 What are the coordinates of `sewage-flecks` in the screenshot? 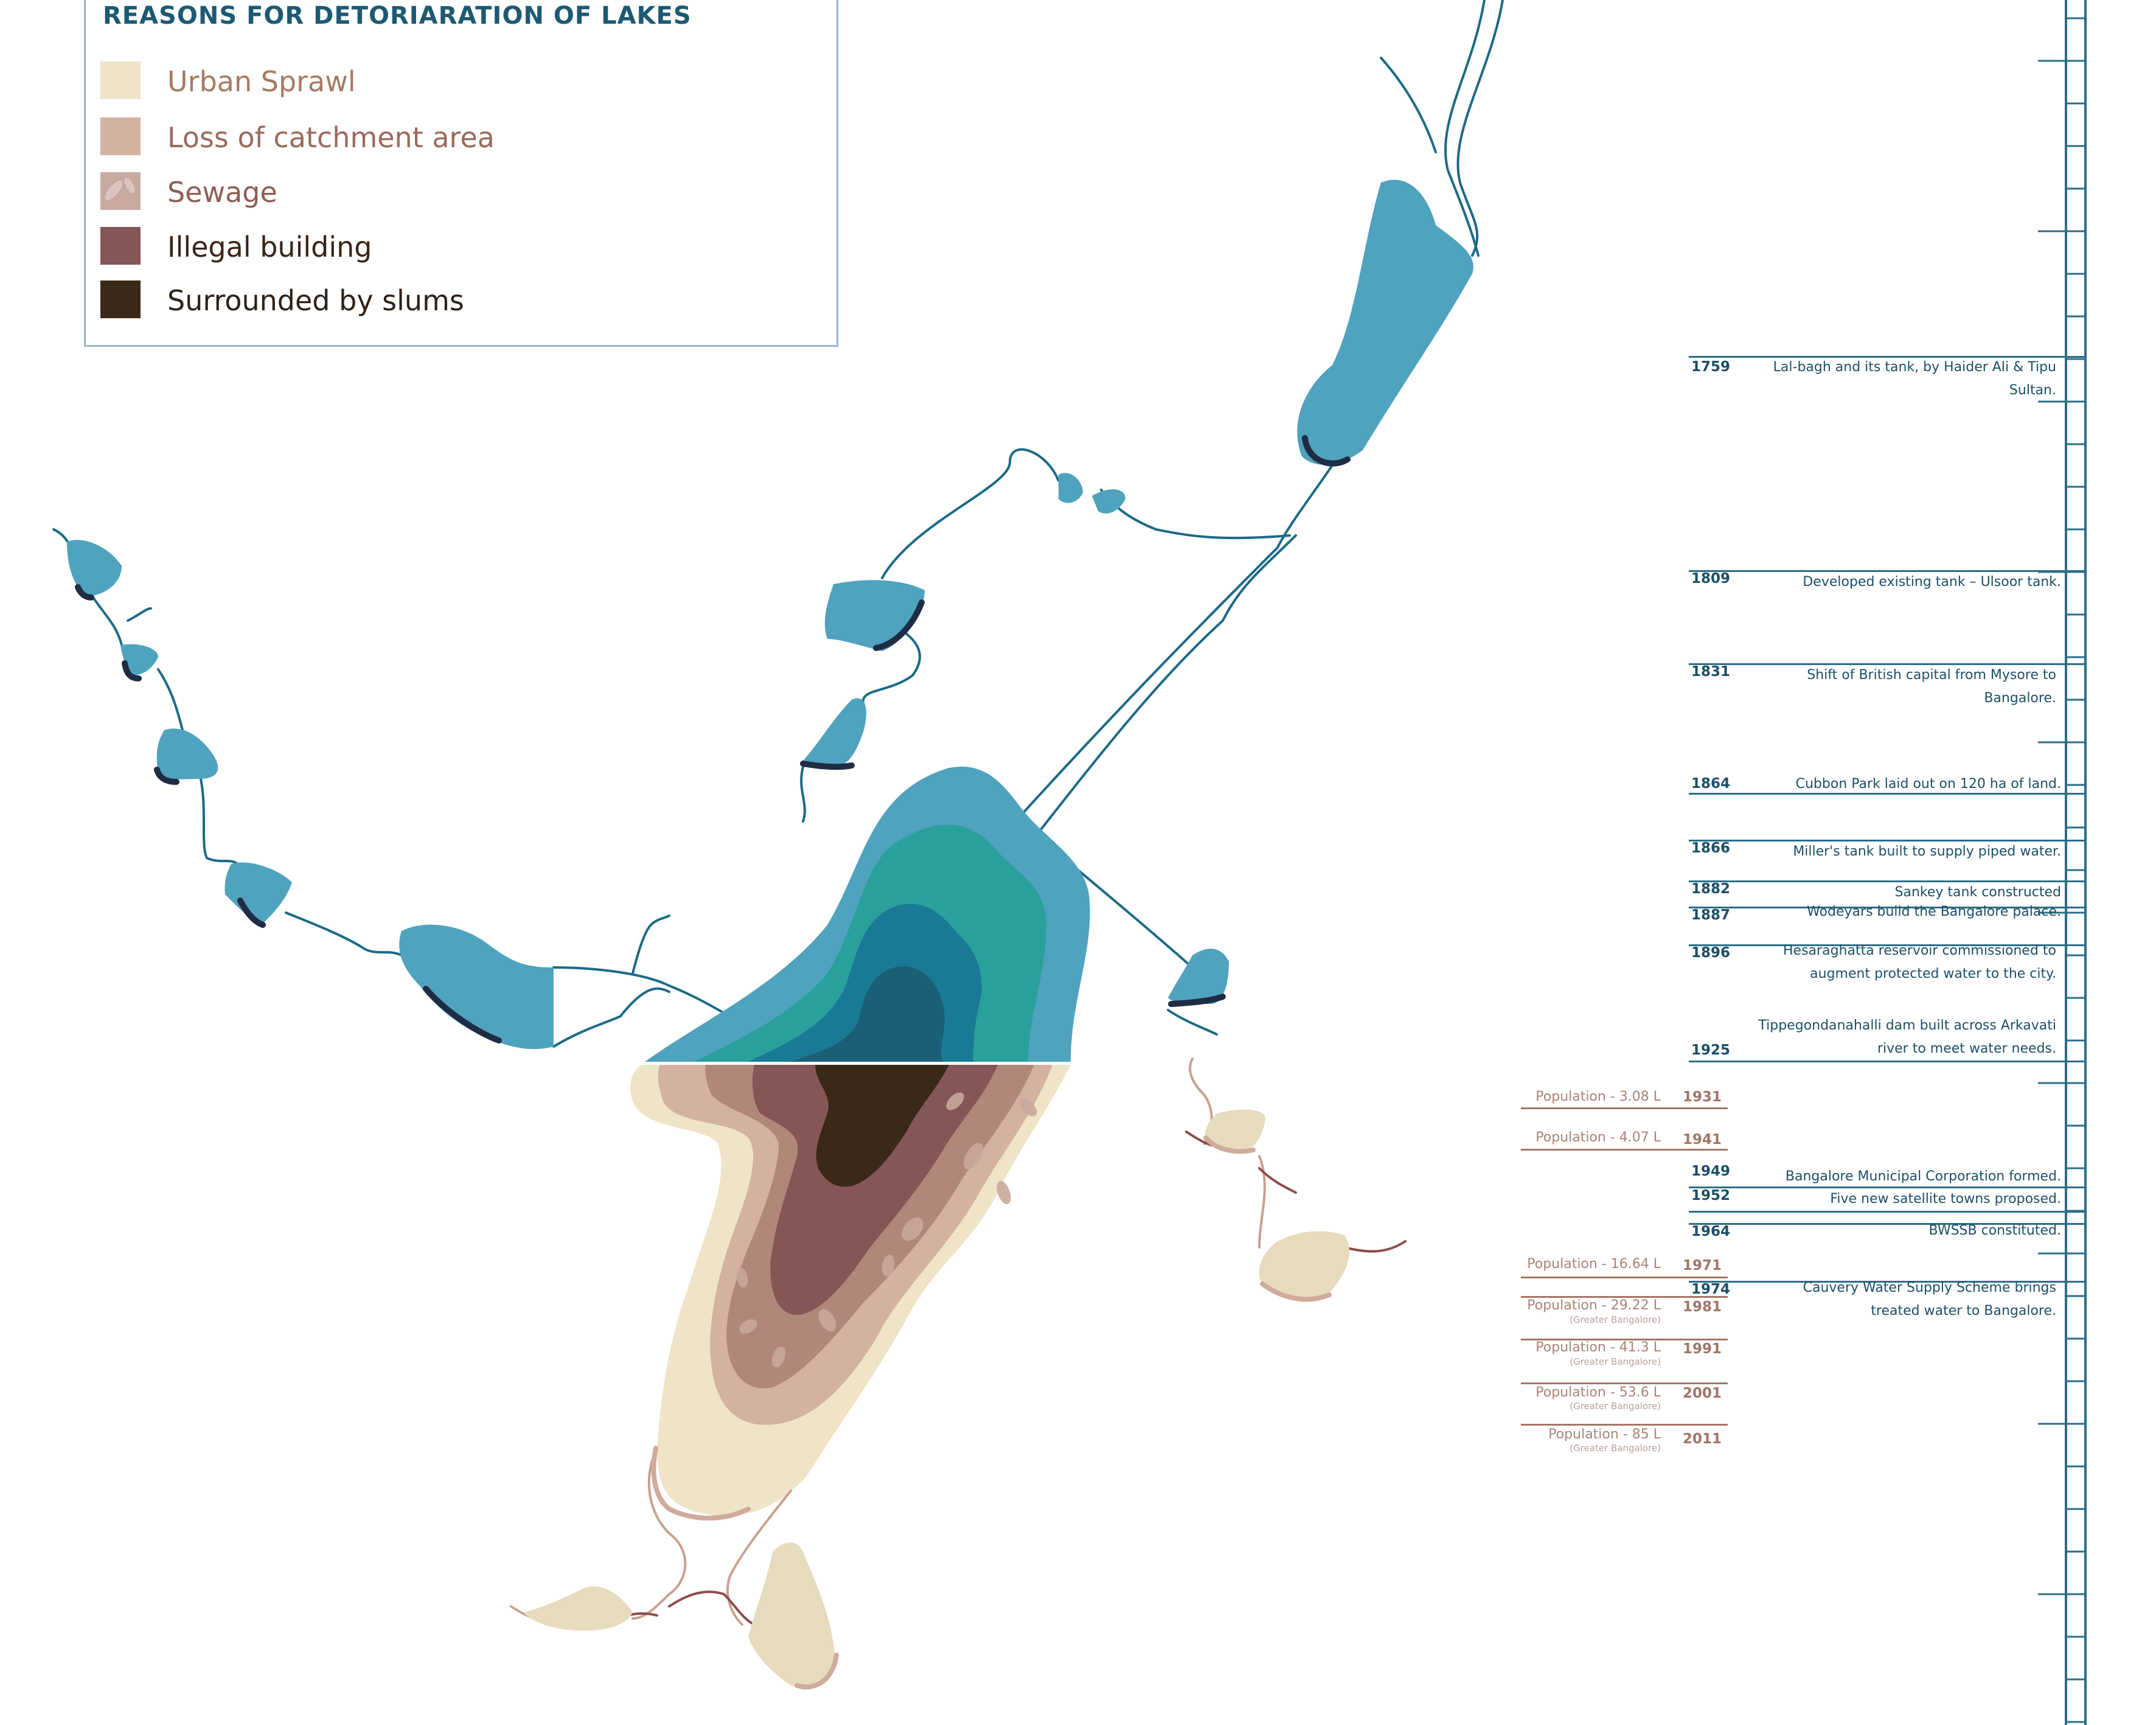 It's located at (887, 1230).